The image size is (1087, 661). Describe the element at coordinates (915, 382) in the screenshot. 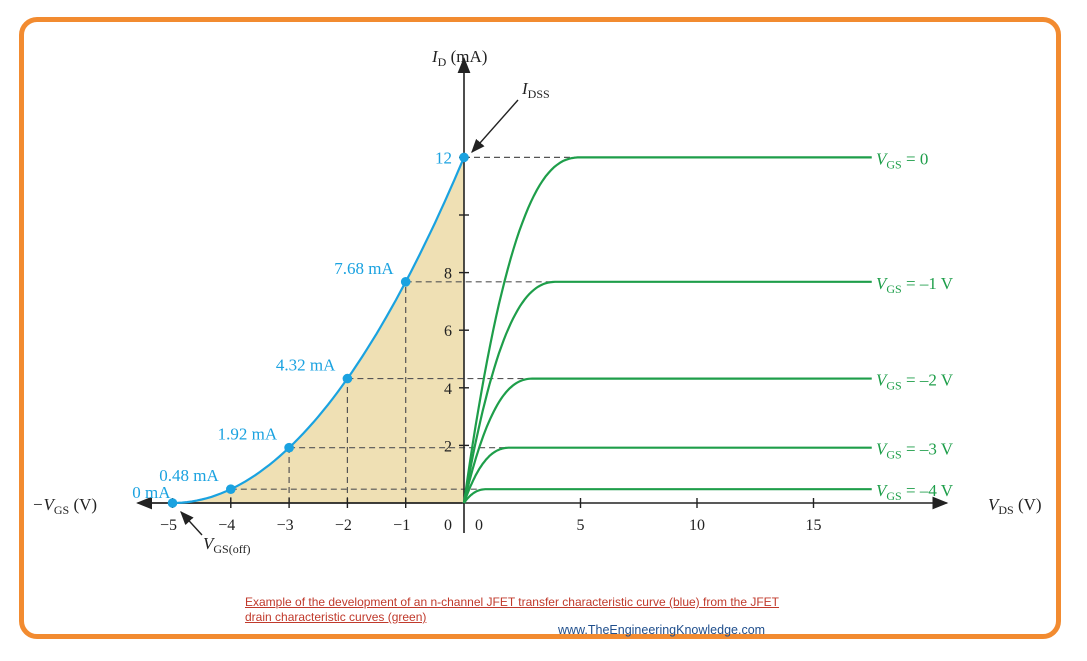

I see `drain-curve-label: VGS = –2 V` at that location.